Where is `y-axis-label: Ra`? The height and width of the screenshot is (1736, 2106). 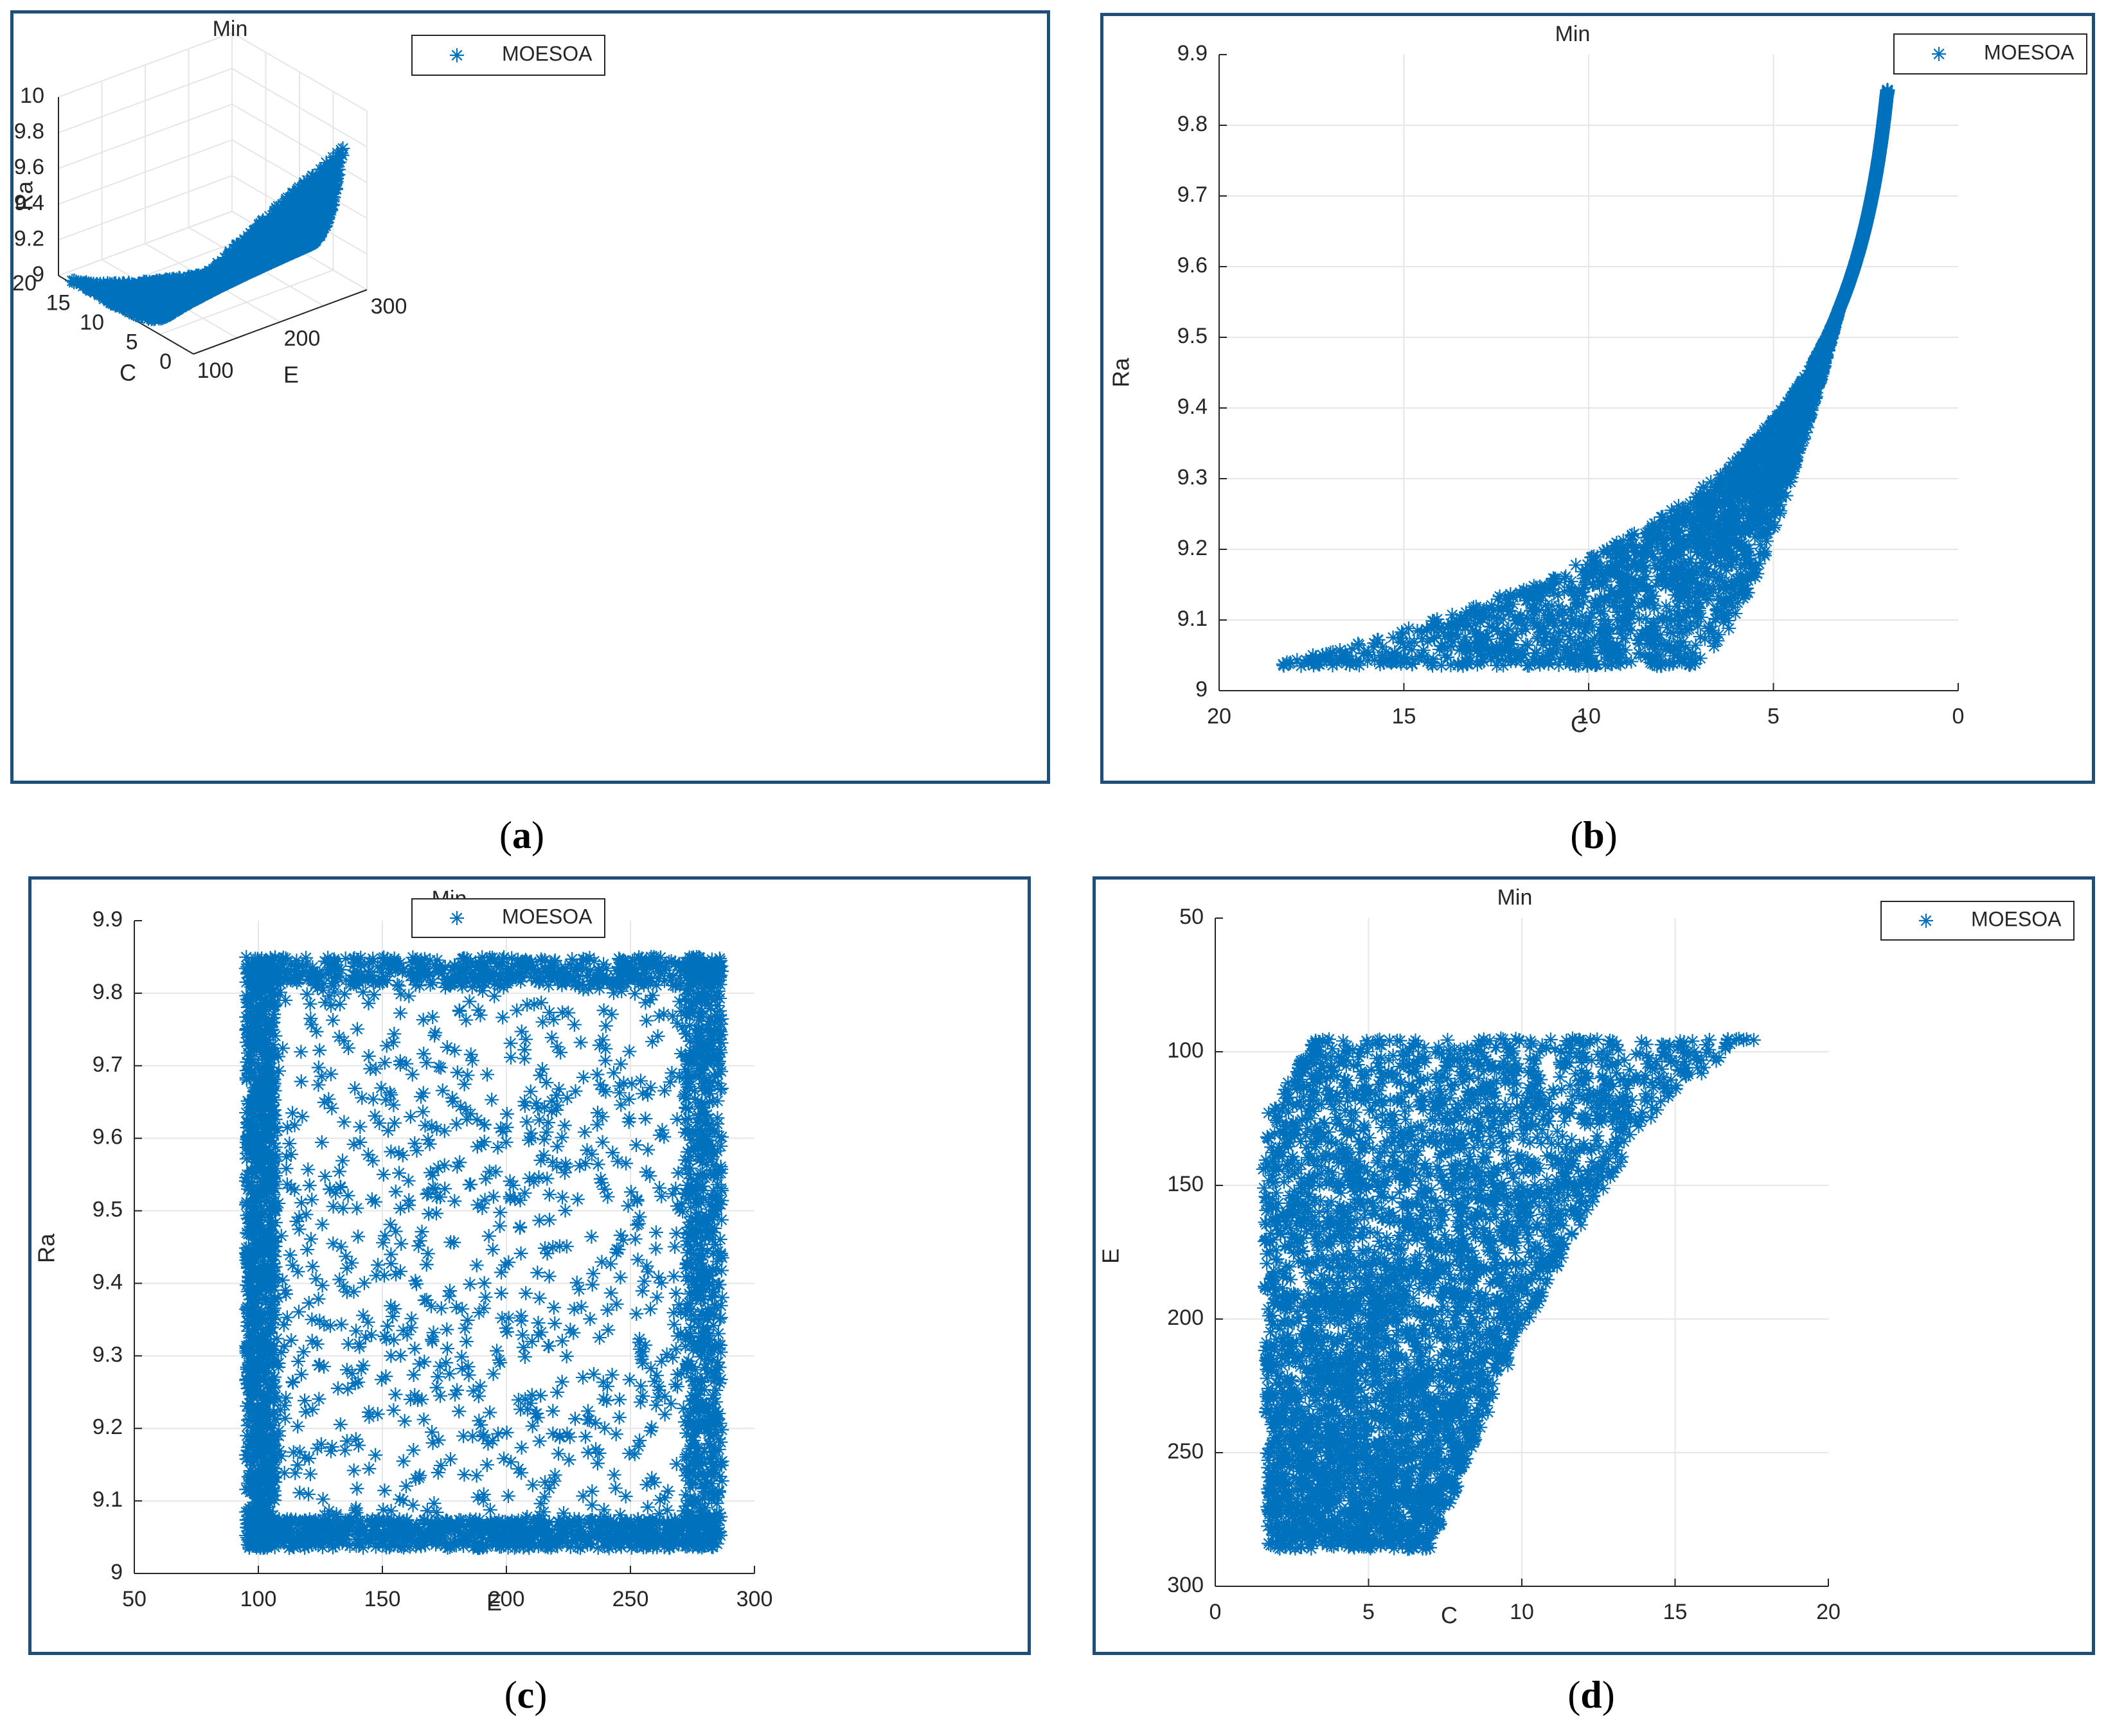
y-axis-label: Ra is located at coordinates (1121, 372).